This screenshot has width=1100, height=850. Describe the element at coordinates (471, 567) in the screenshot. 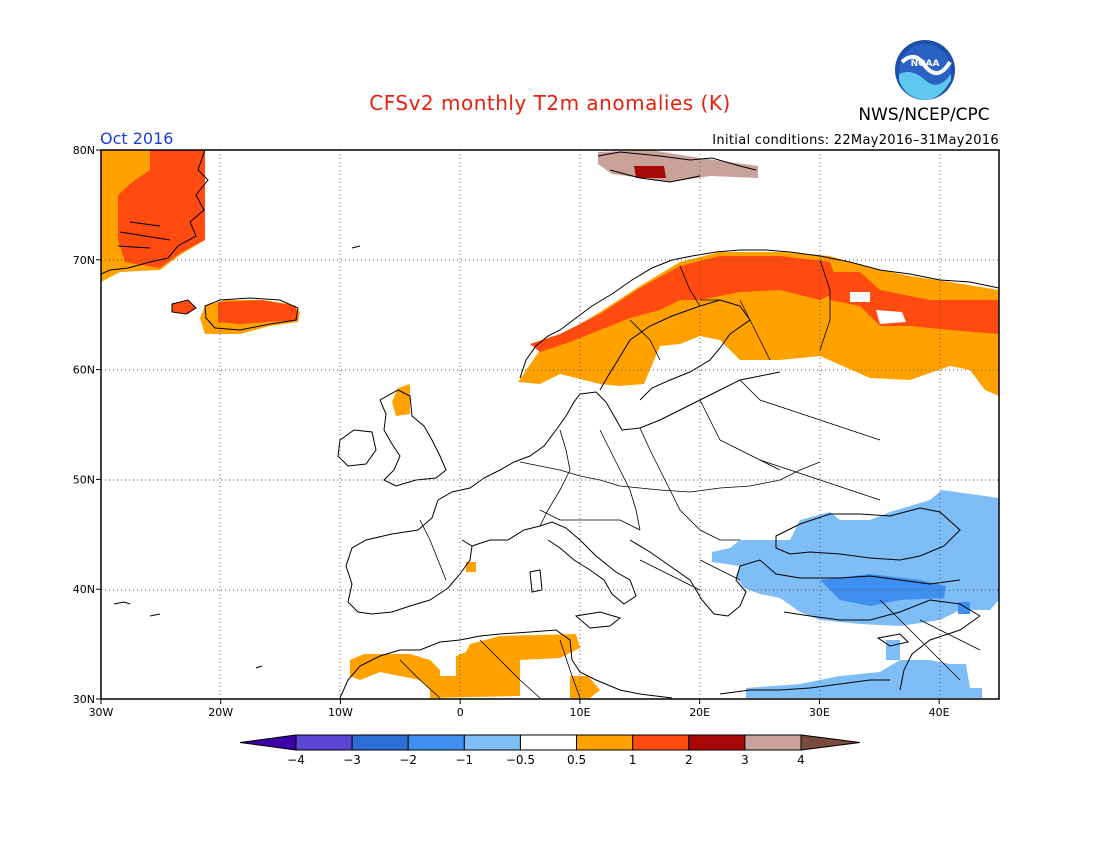

I see `anomaly-region-iberia-warm` at that location.